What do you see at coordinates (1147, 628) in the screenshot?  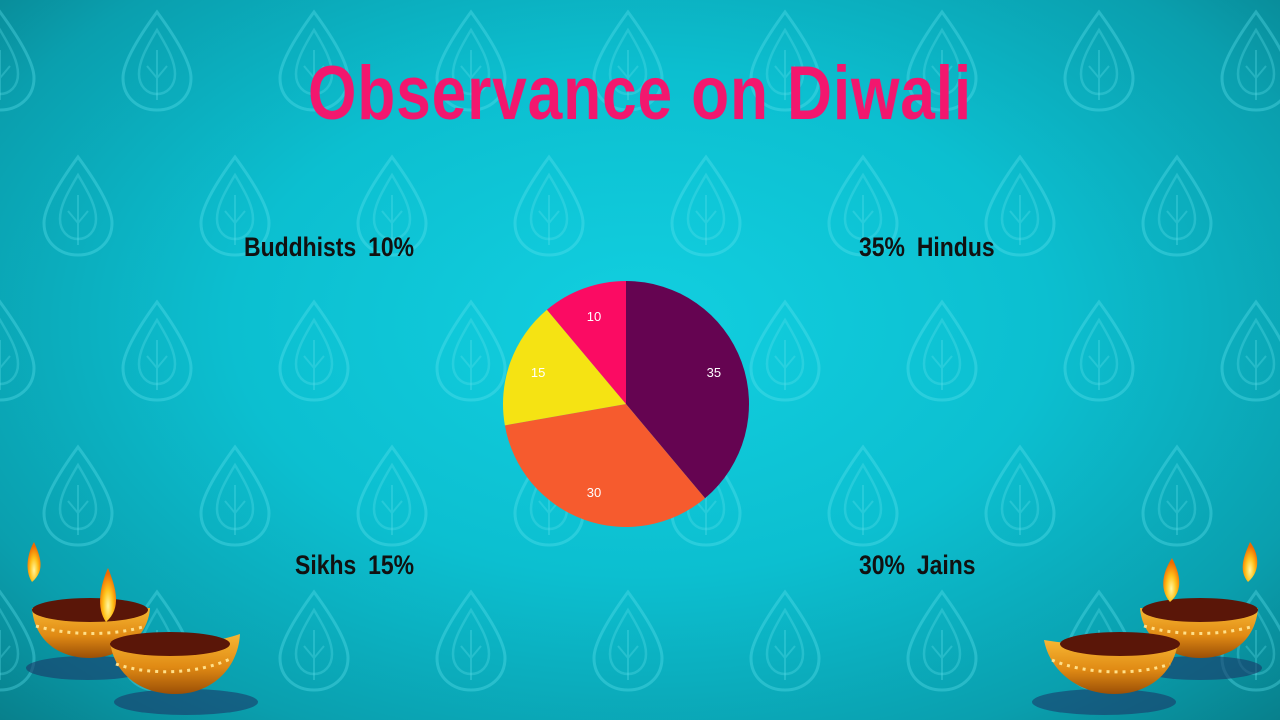 I see `diya-lamp-right-group` at bounding box center [1147, 628].